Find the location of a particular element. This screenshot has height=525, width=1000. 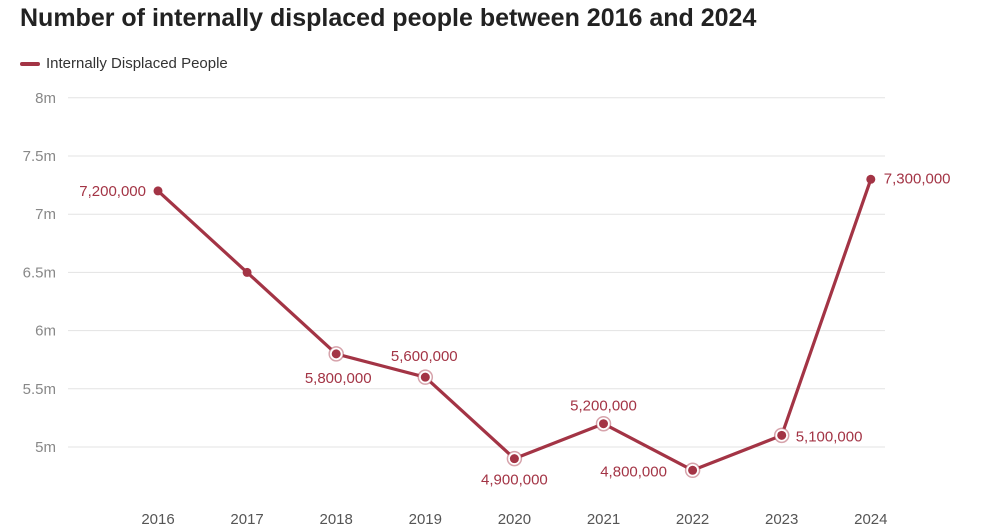

legend: Internally Displaced People is located at coordinates (124, 63).